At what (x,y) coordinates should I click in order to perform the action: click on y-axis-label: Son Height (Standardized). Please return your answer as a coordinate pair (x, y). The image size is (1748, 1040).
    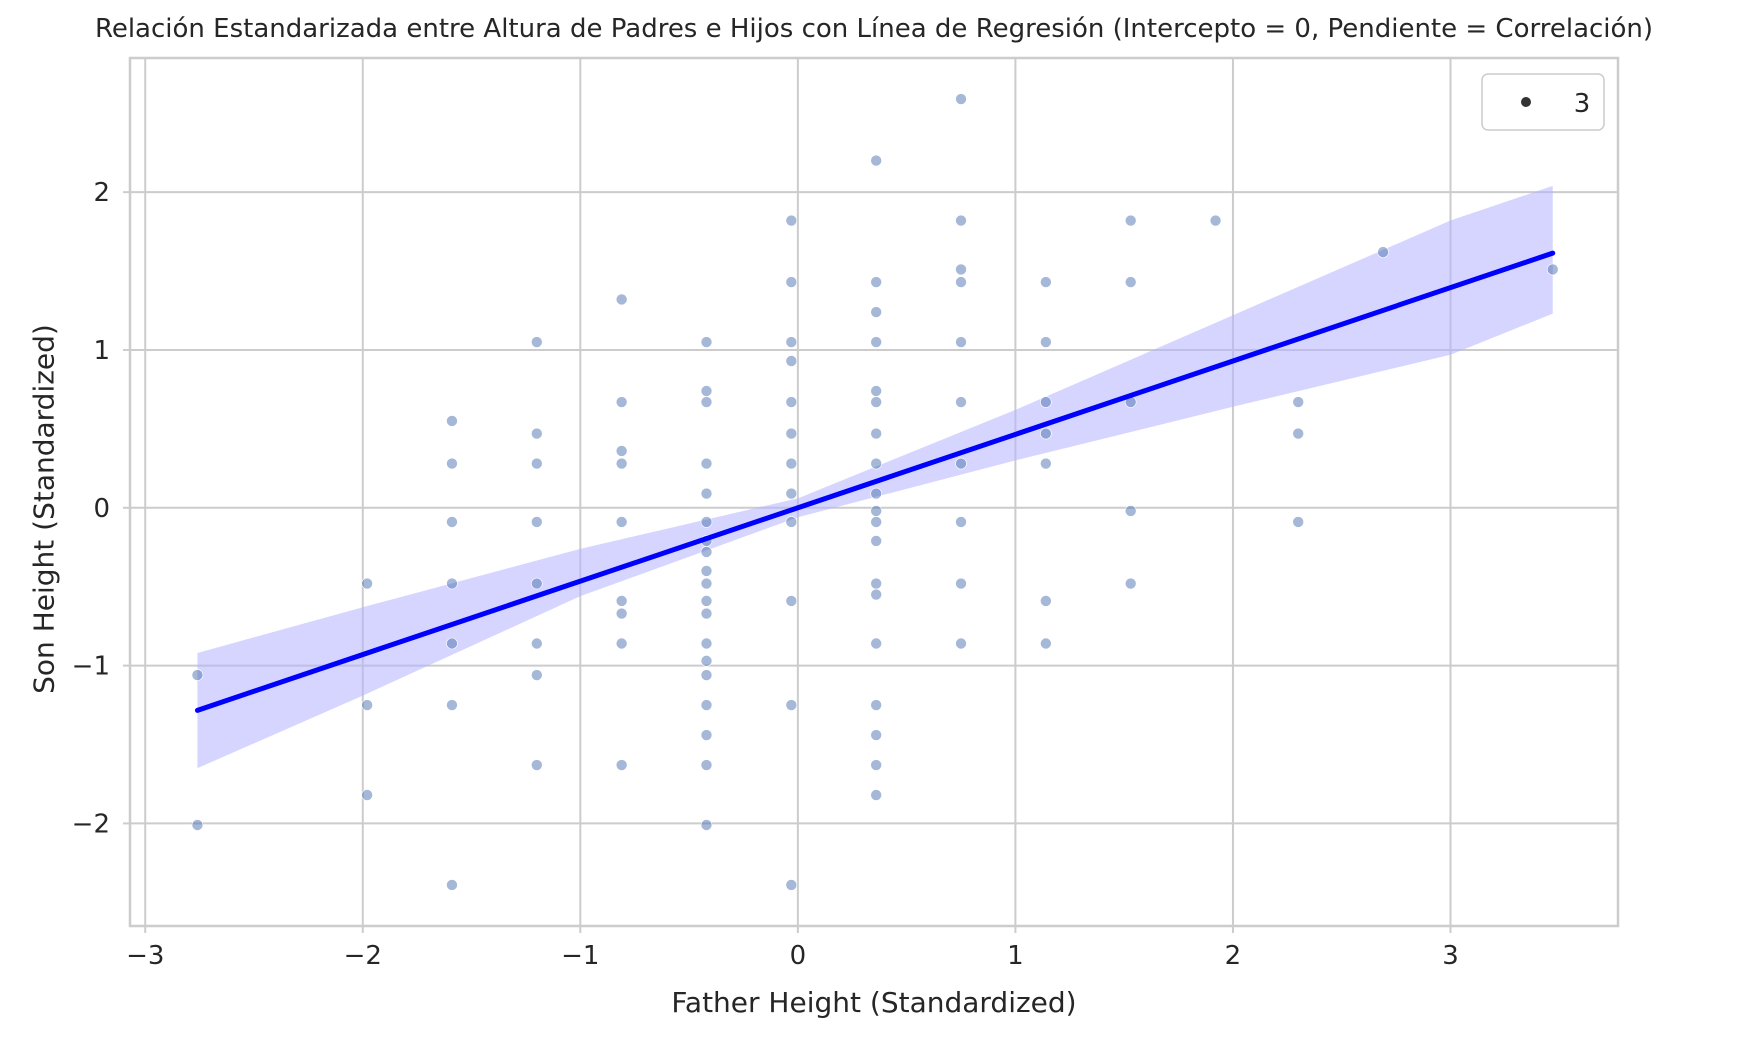
    Looking at the image, I should click on (44, 509).